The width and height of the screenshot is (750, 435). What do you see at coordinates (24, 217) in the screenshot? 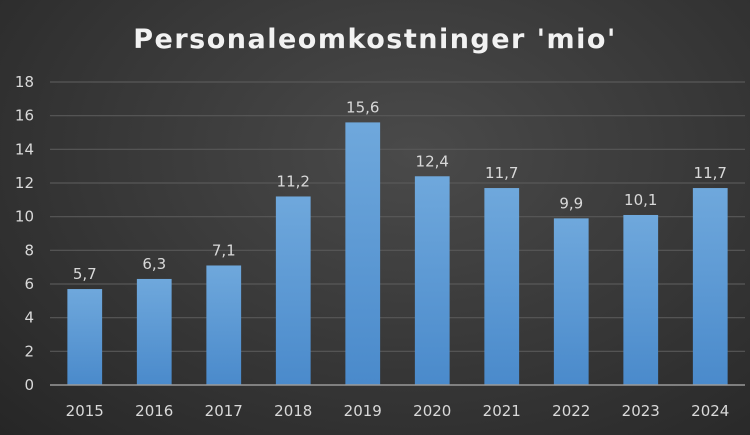
I see `y-tick-label: 10` at bounding box center [24, 217].